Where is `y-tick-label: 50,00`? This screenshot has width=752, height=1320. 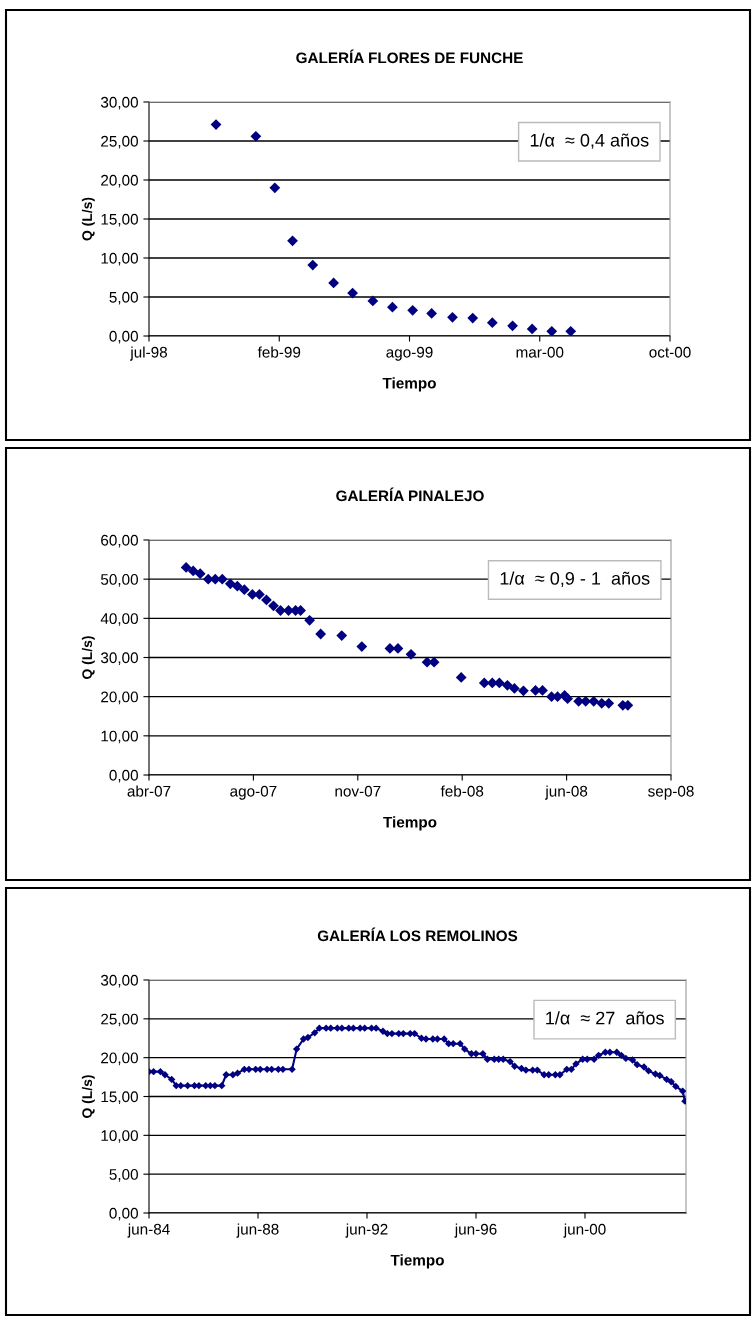 y-tick-label: 50,00 is located at coordinates (119, 580).